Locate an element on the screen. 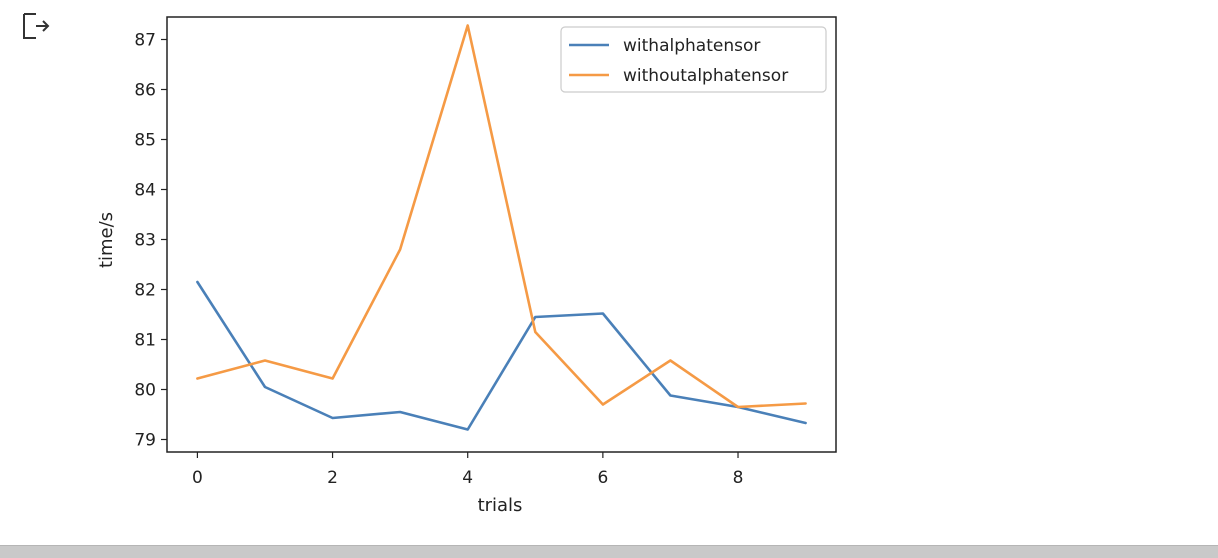 The image size is (1218, 558). x-tick-label: 6 is located at coordinates (602, 478).